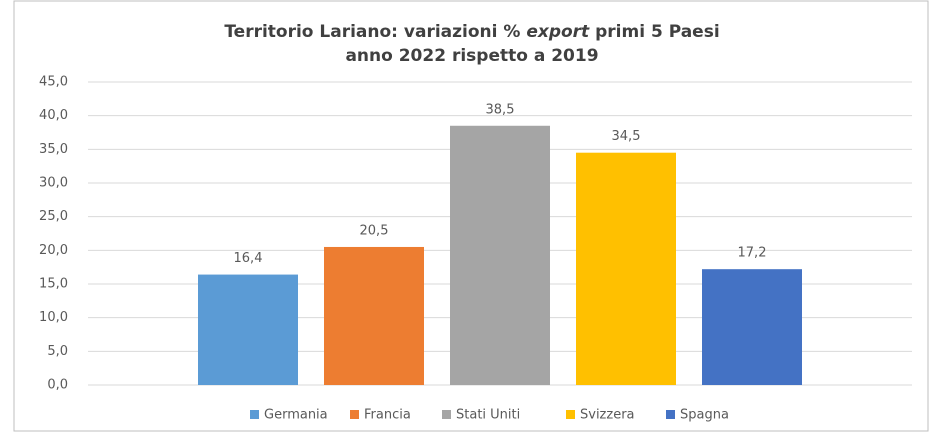 The height and width of the screenshot is (432, 929). I want to click on y-tick-label: 25,0, so click(53, 216).